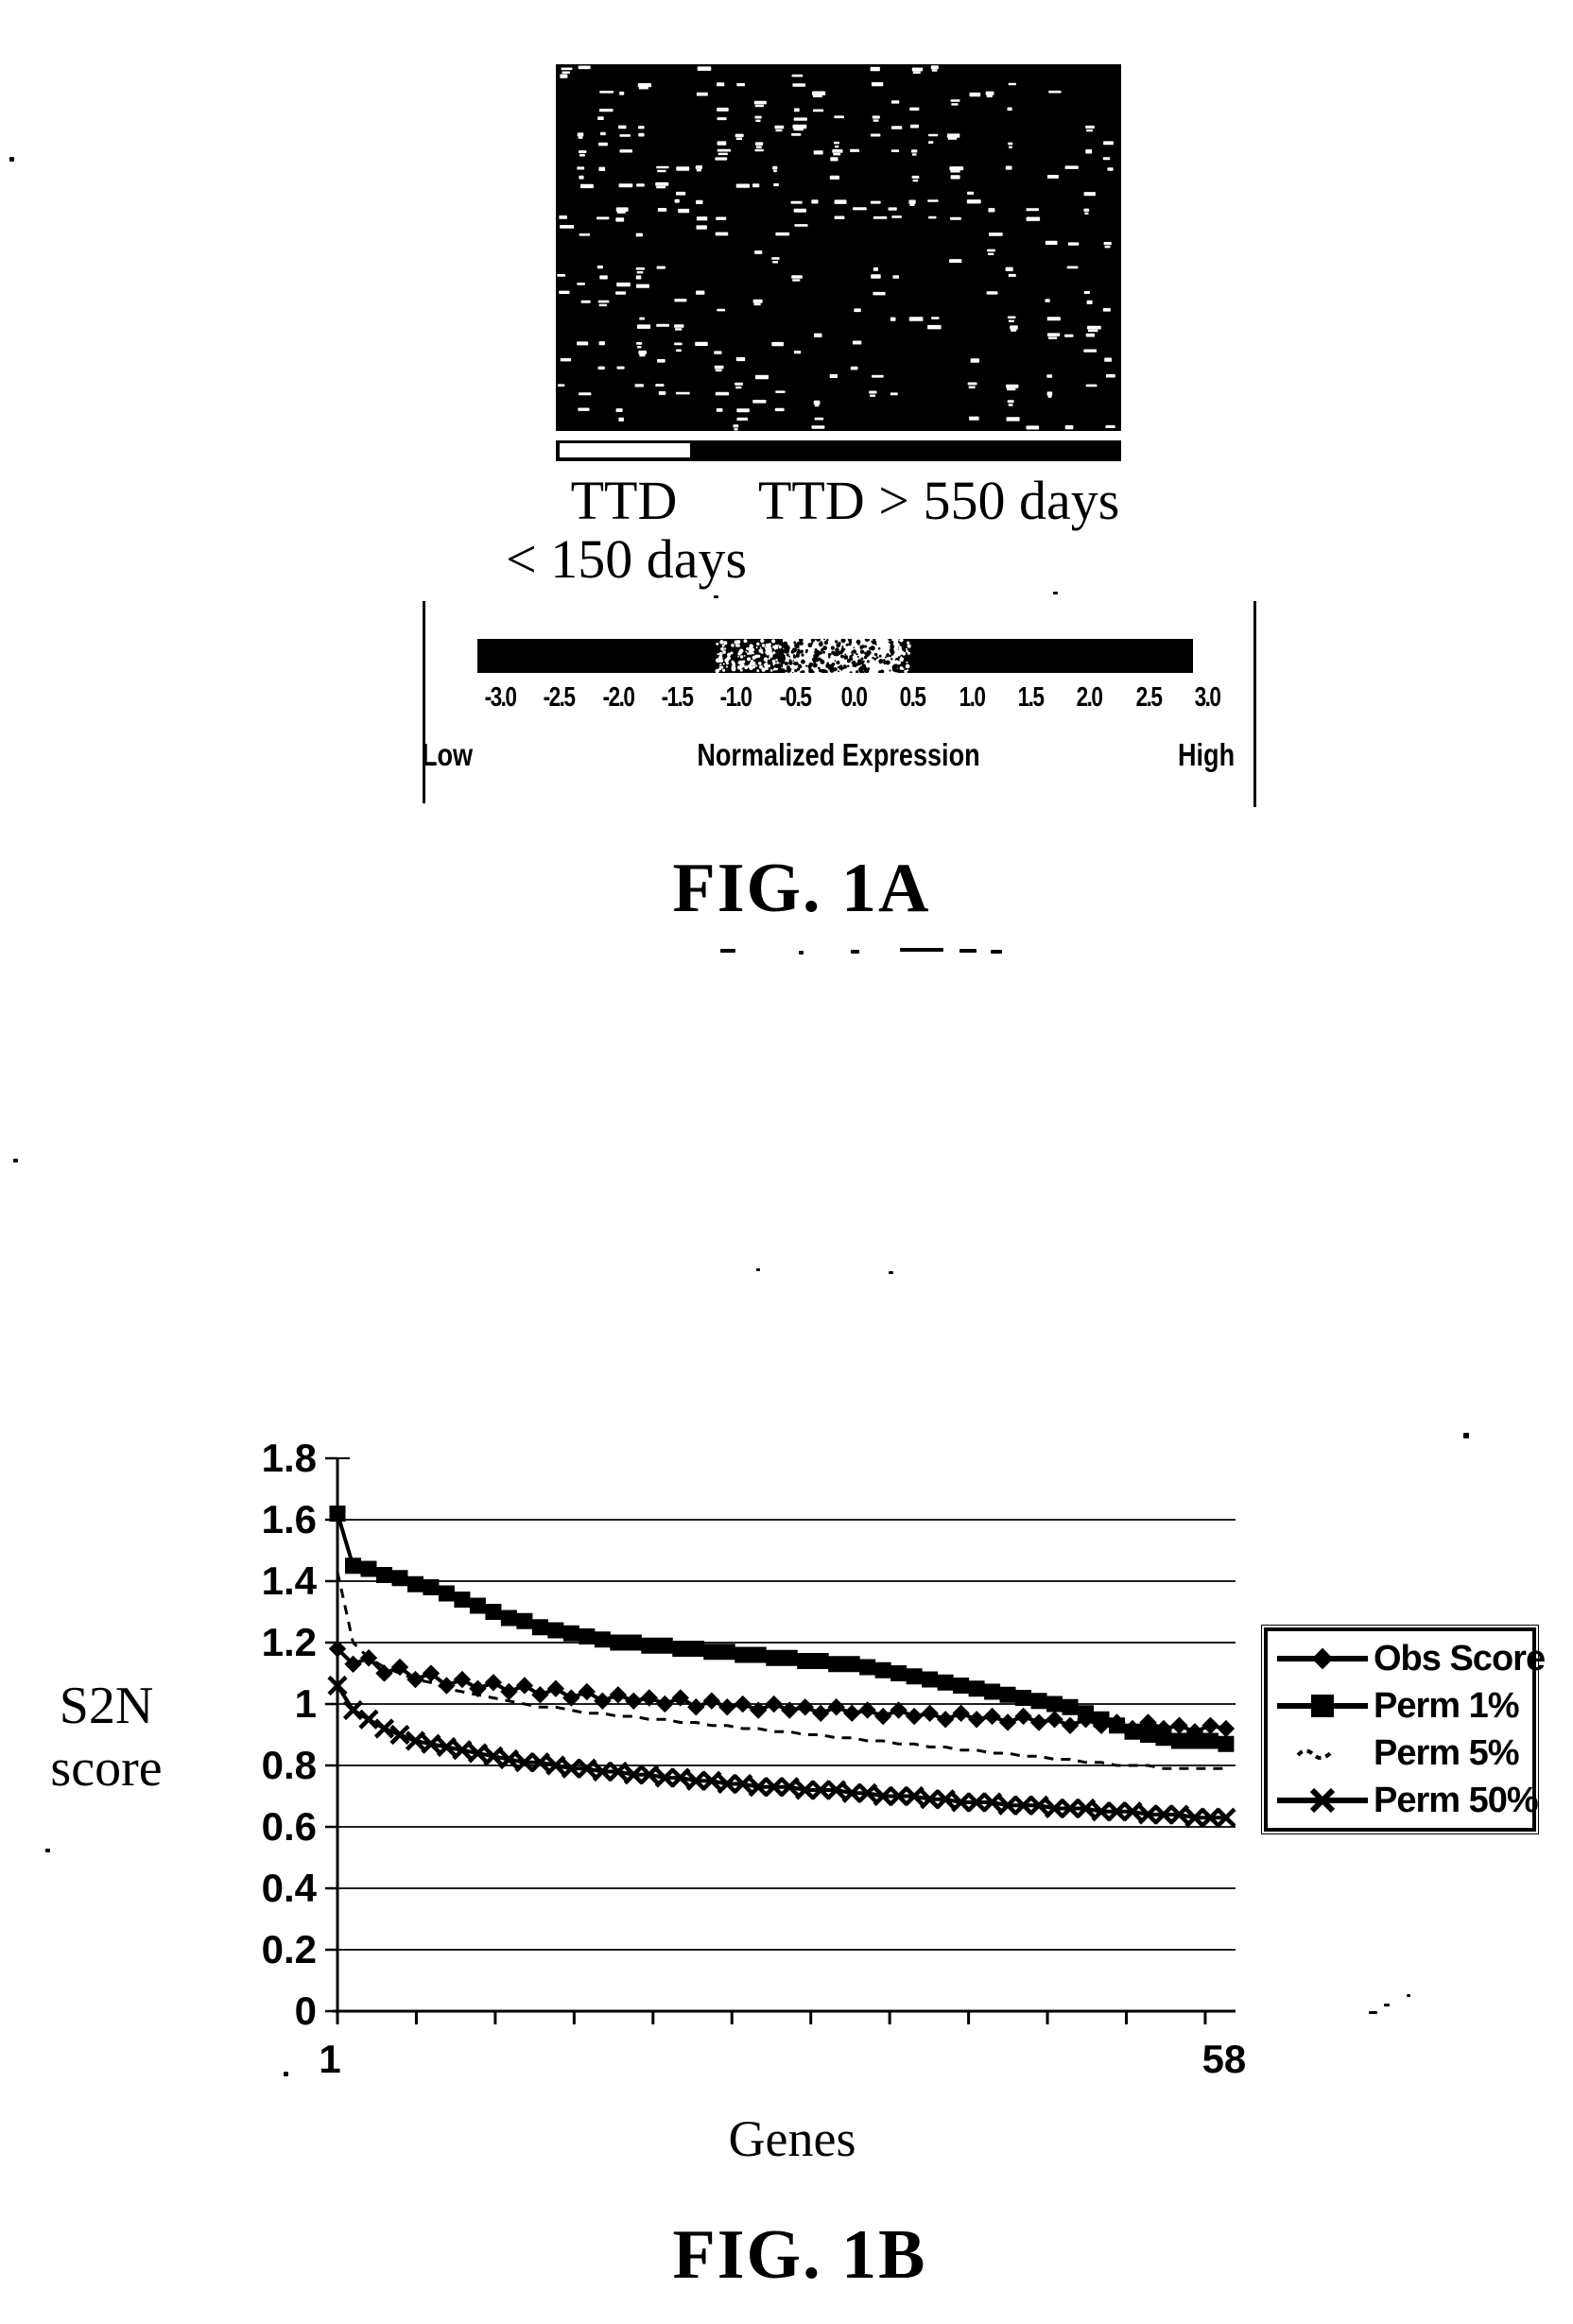 The height and width of the screenshot is (2324, 1573). What do you see at coordinates (624, 501) in the screenshot?
I see `group-label-ttd-short-line1: TTD` at bounding box center [624, 501].